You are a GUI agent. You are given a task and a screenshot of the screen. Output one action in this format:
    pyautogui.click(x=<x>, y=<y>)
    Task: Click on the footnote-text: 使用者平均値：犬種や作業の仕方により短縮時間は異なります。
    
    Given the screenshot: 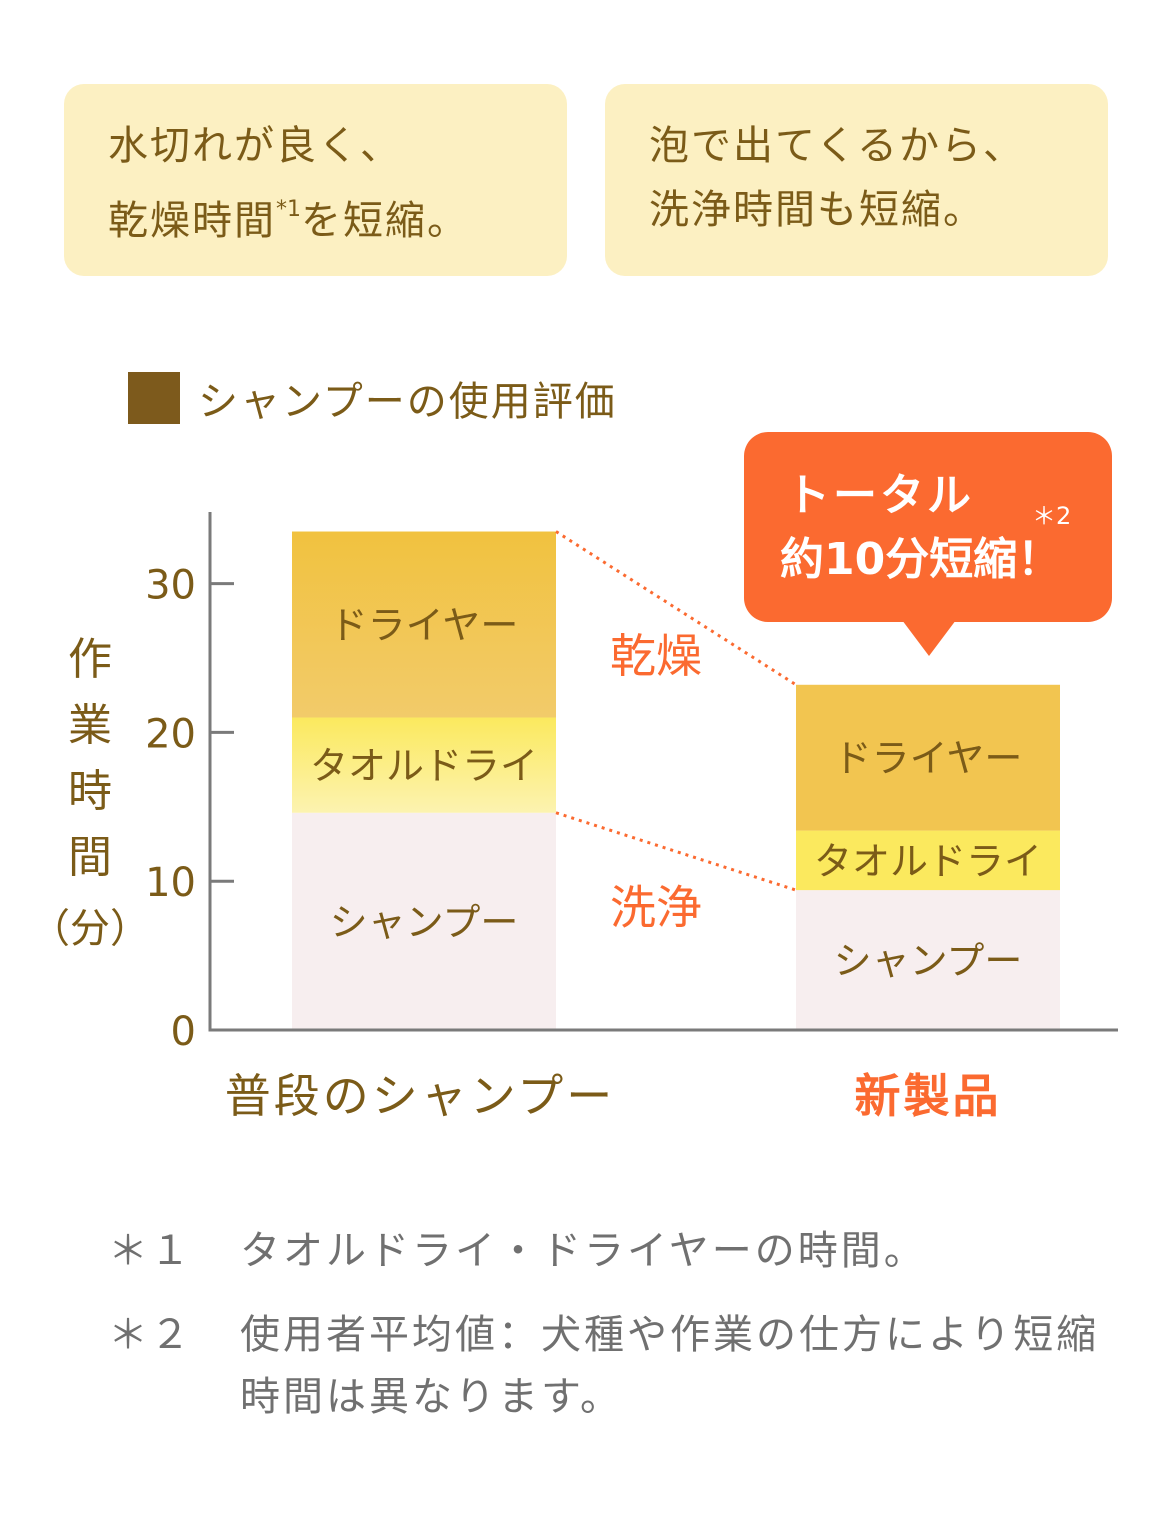 What is the action you would take?
    pyautogui.click(x=670, y=1366)
    